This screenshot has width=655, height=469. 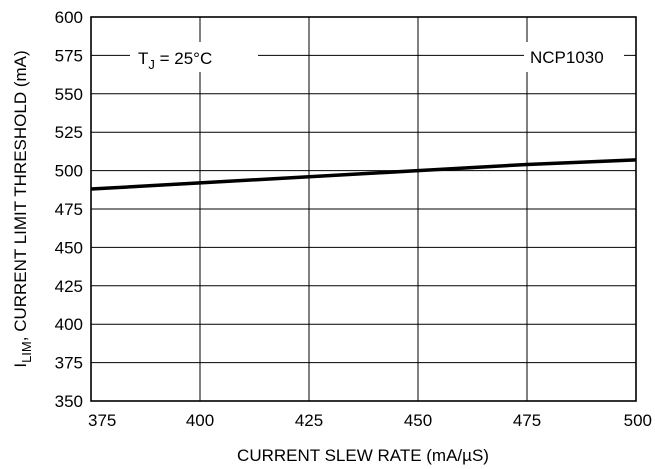 I want to click on y-tick-label: 425, so click(x=69, y=286).